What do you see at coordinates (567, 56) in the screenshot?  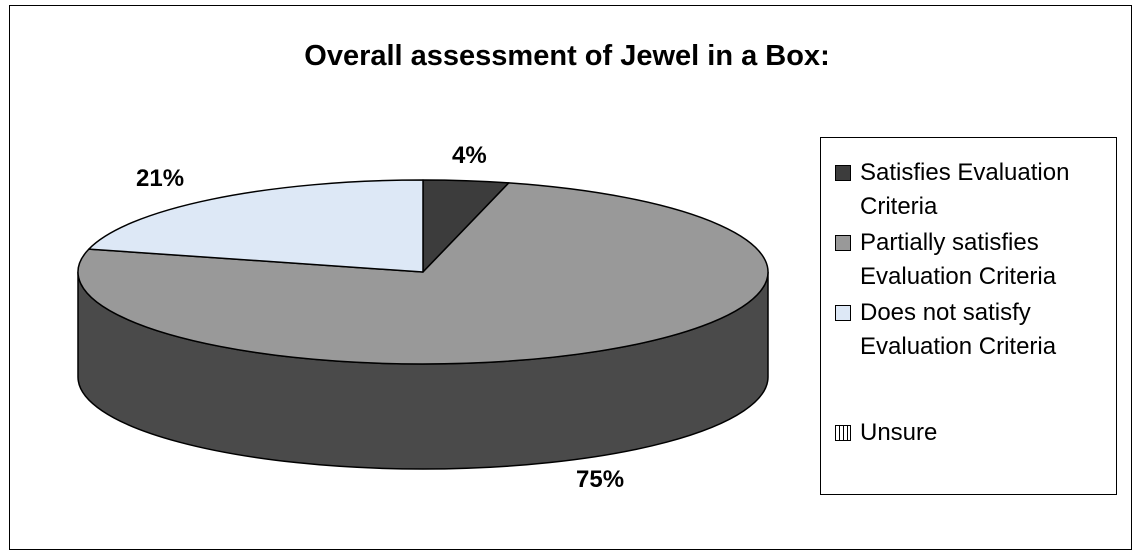 I see `chart-title: Overall assessment of Jewel in a Box:` at bounding box center [567, 56].